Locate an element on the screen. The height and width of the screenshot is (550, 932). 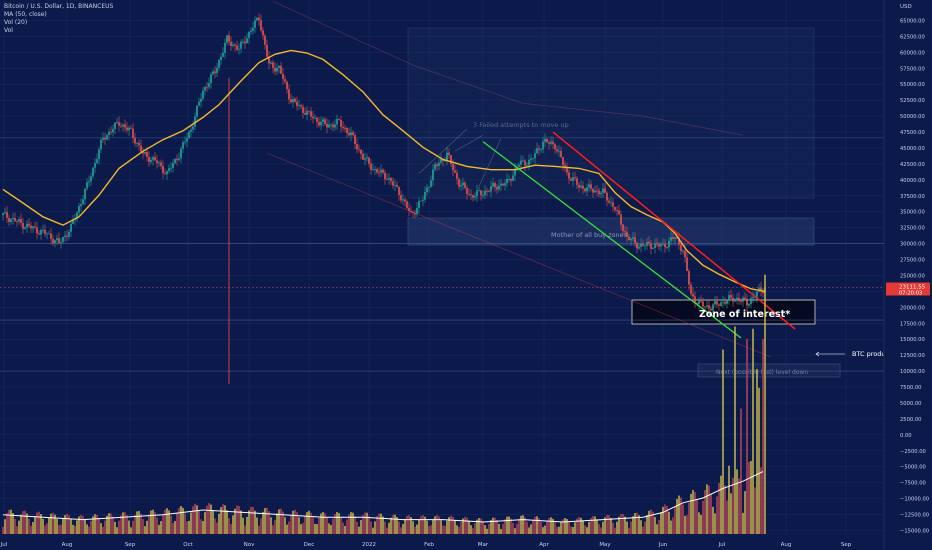
price-tick-label: 2500.00 is located at coordinates (910, 420).